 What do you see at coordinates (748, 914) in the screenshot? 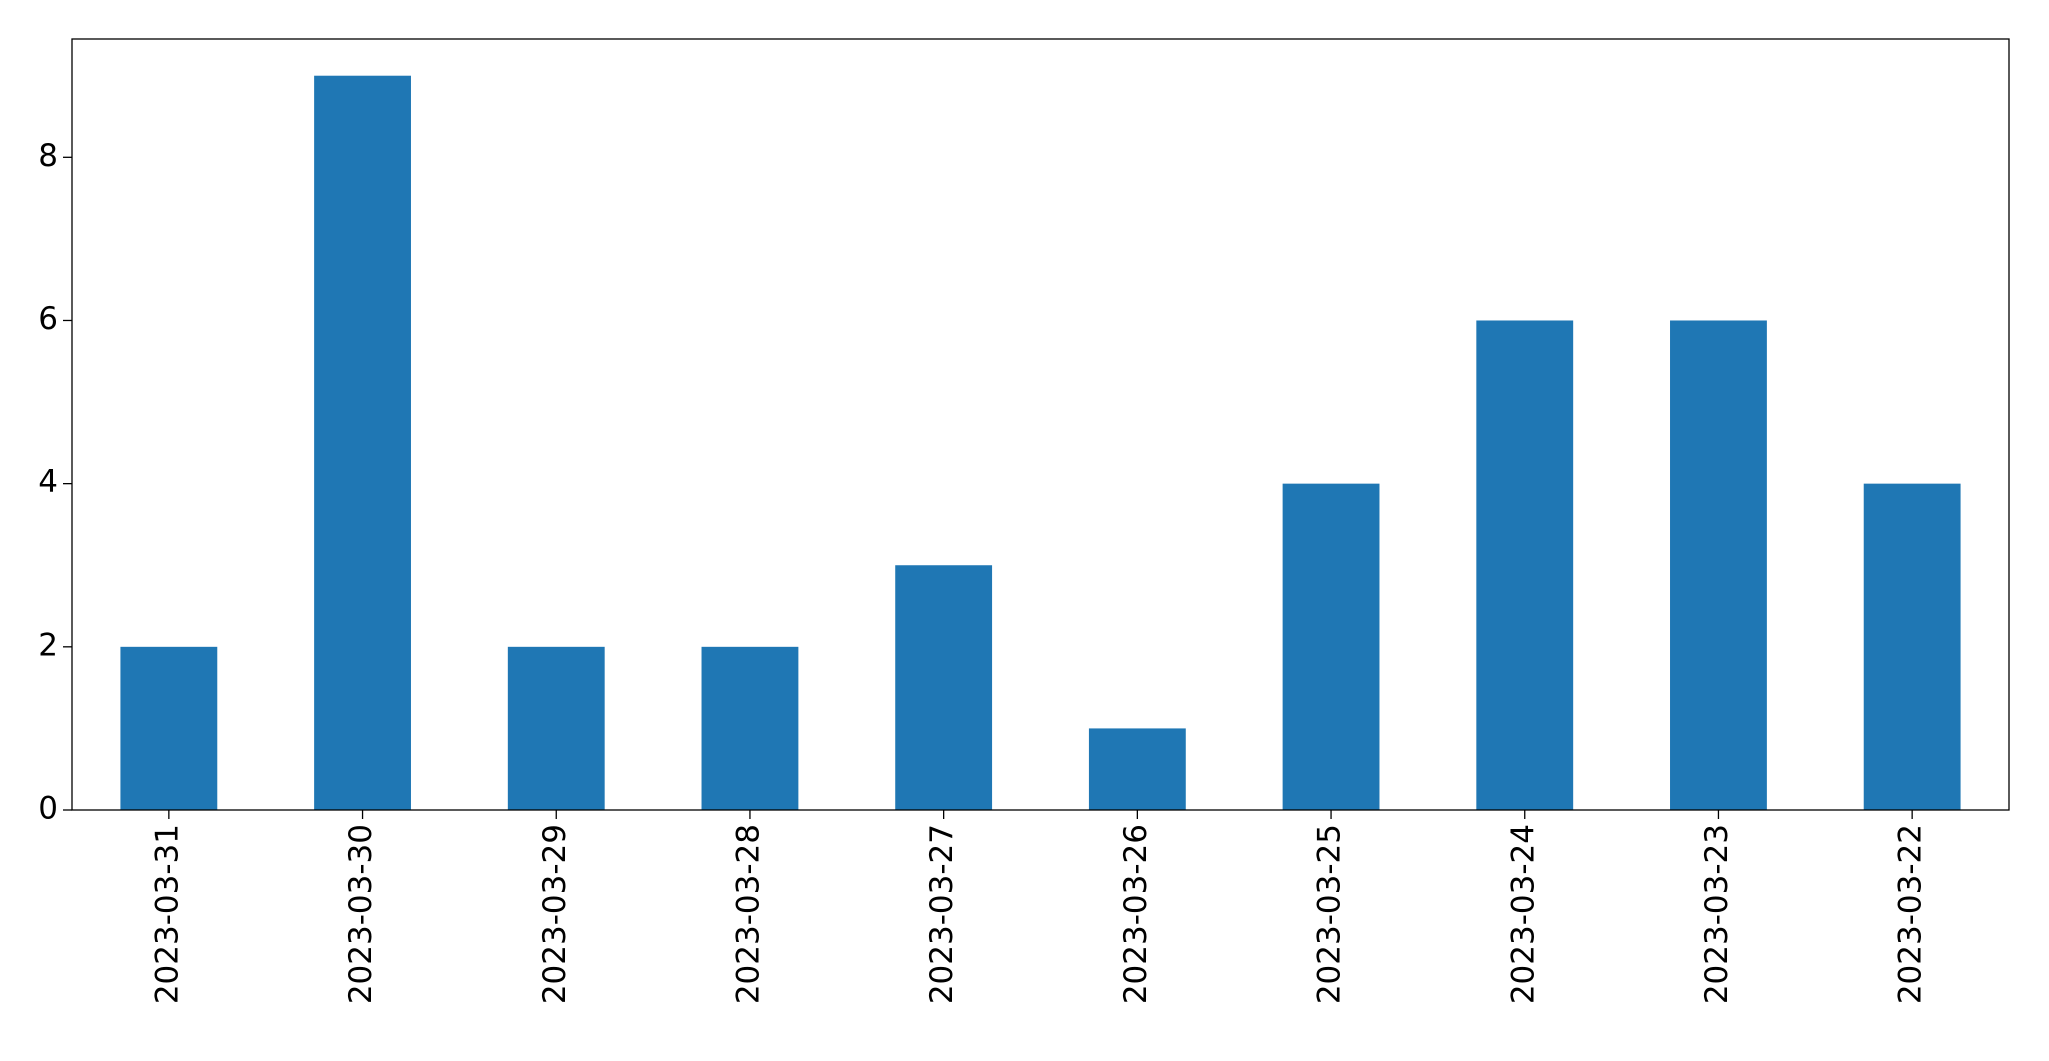
I see `x-tick-label: 2023-03-28` at bounding box center [748, 914].